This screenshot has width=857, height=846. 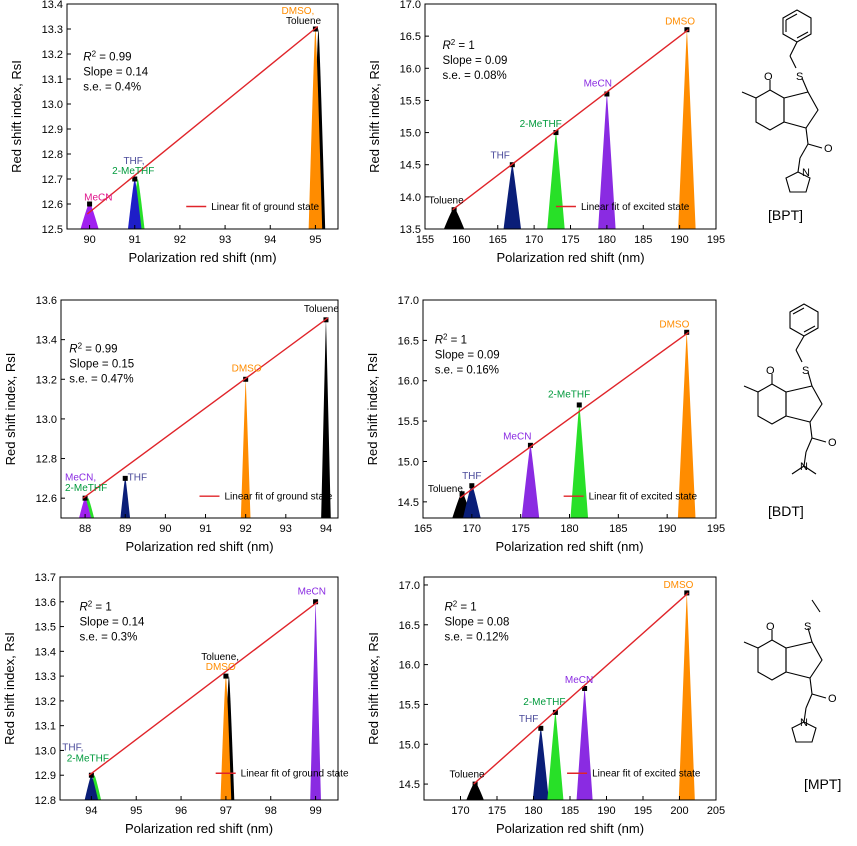 I want to click on peak-label: THF,, so click(x=133, y=161).